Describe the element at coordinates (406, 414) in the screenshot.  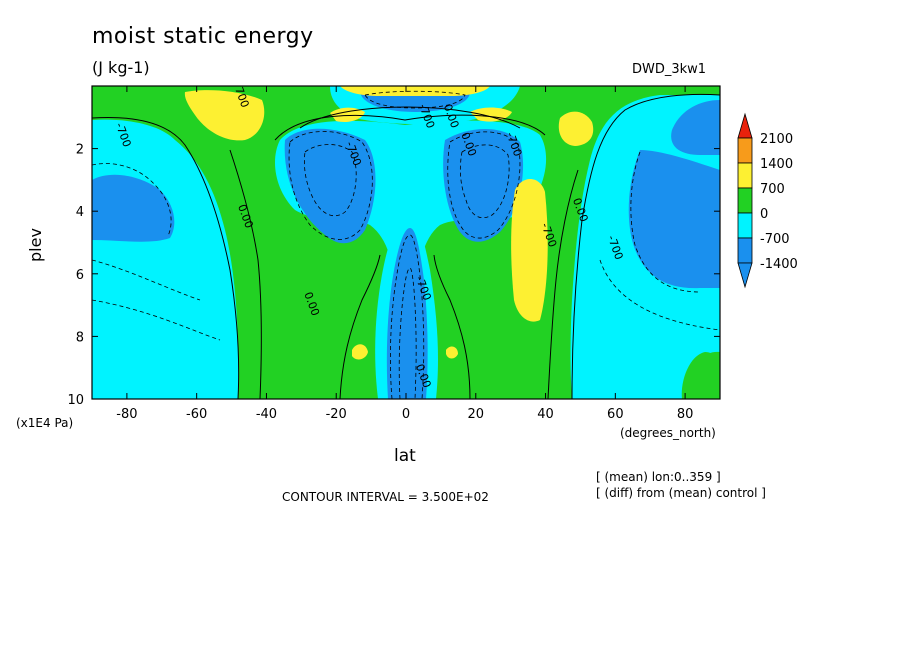
I see `x-tick-label: 0` at that location.